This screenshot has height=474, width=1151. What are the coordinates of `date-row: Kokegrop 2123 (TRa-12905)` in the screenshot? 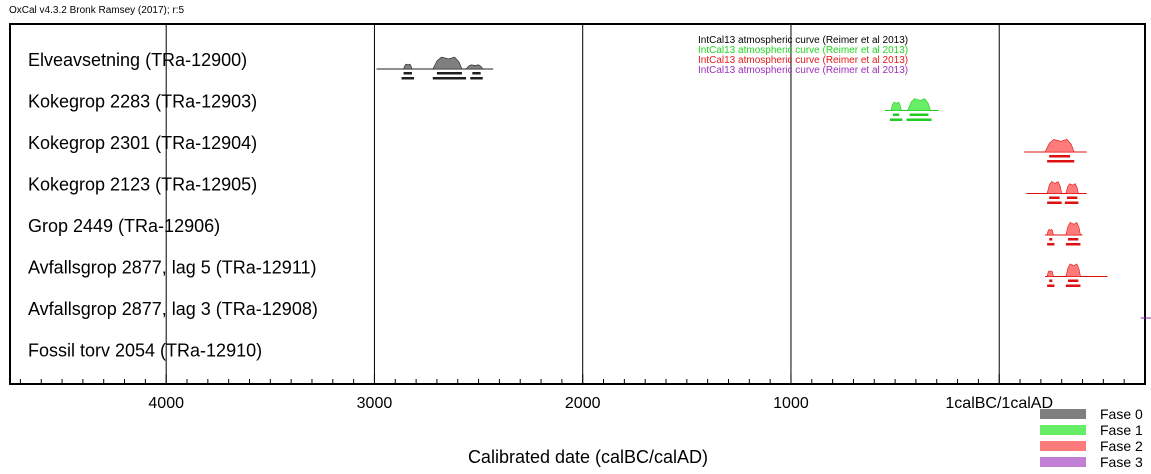 It's located at (557, 189).